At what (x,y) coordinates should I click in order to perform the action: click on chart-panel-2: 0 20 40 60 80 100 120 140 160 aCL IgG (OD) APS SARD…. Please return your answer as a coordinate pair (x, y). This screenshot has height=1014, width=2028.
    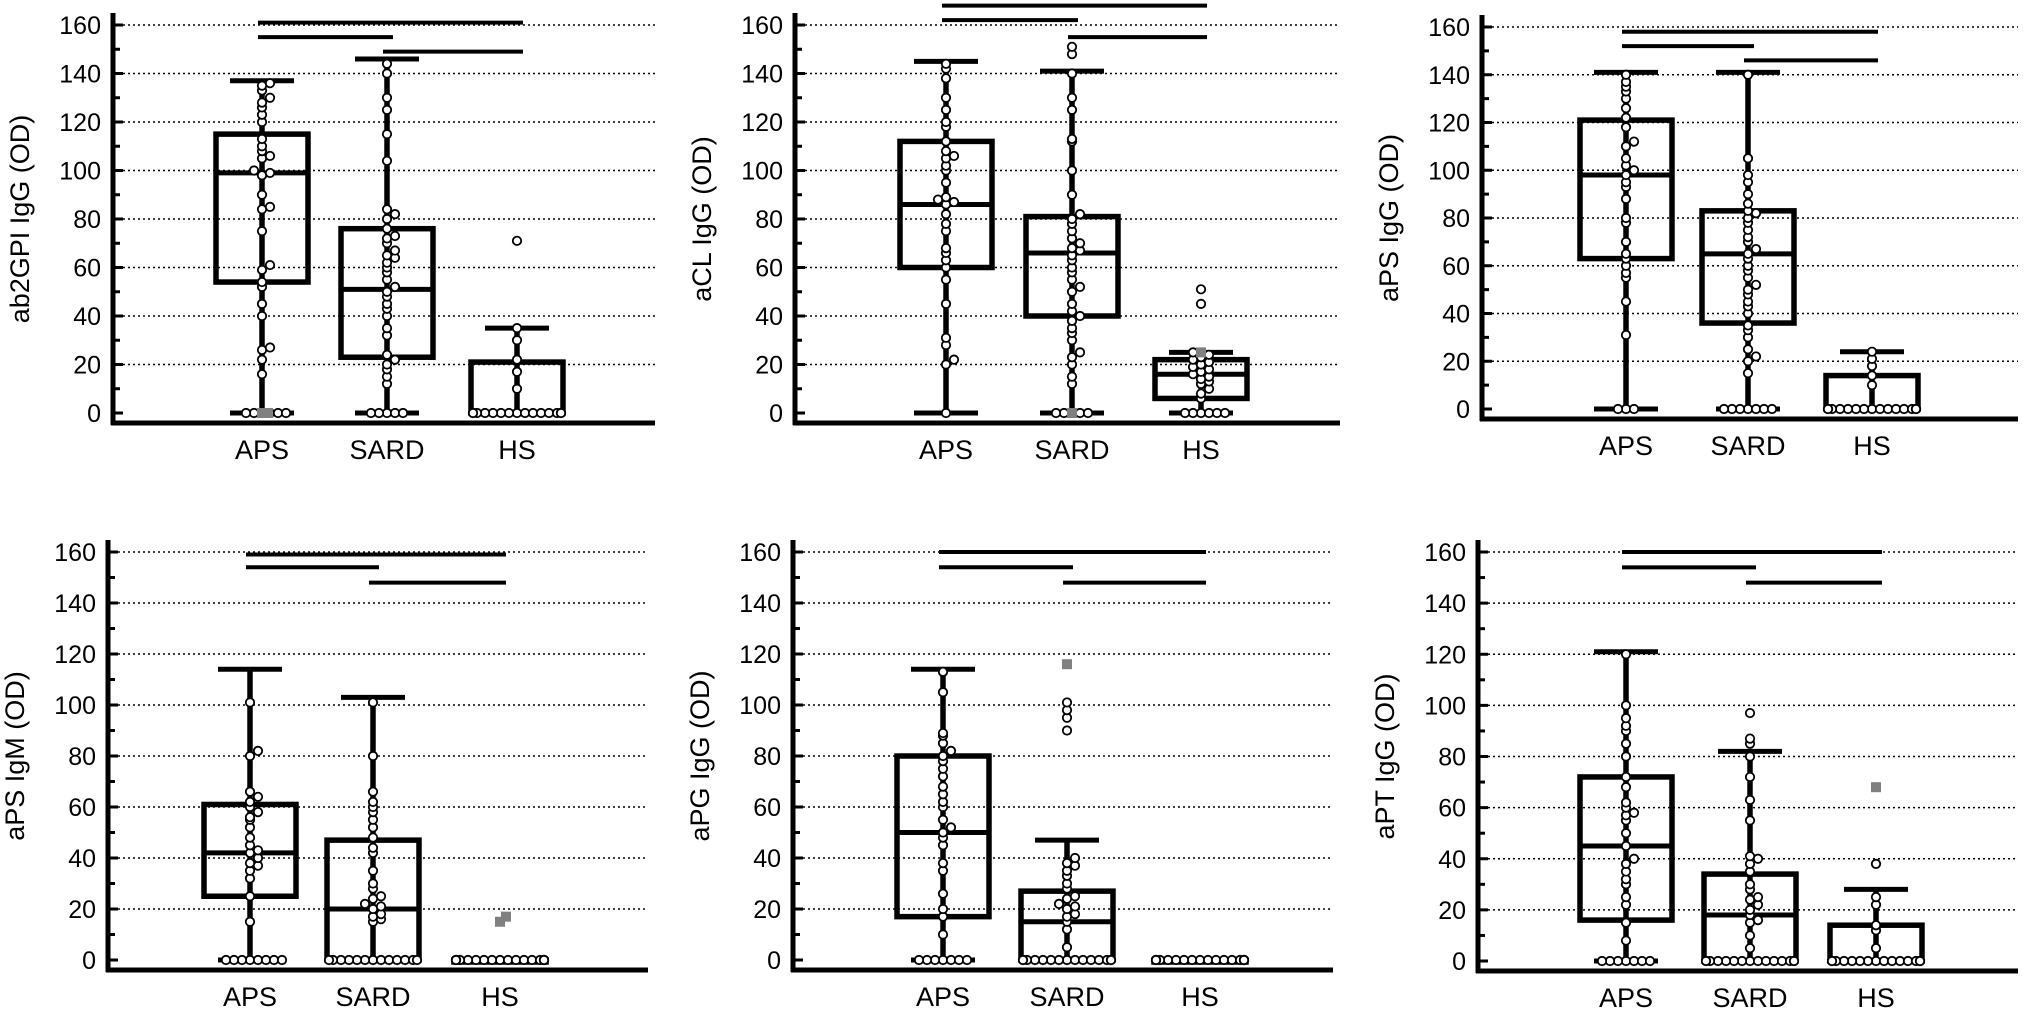
    Looking at the image, I should click on (1013, 234).